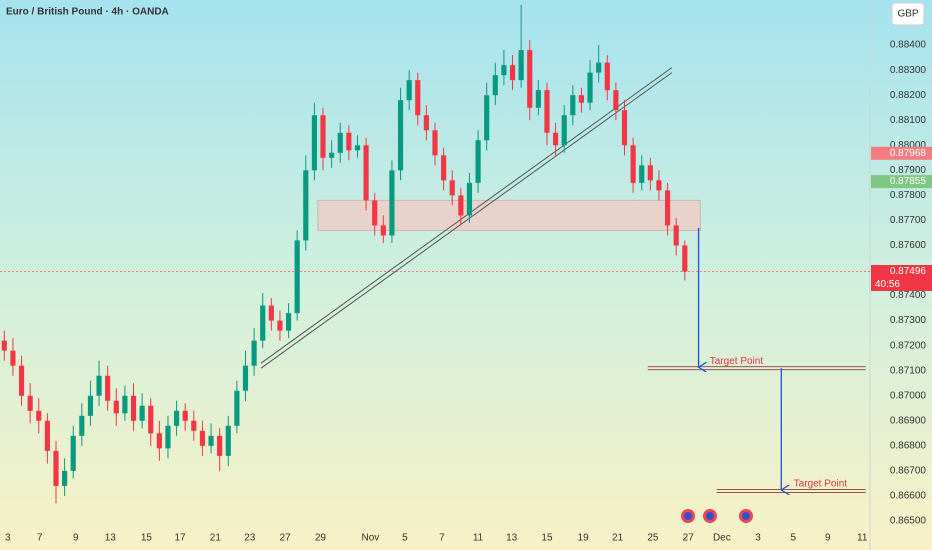  Describe the element at coordinates (908, 420) in the screenshot. I see `y-tick-label: 0.86900` at that location.